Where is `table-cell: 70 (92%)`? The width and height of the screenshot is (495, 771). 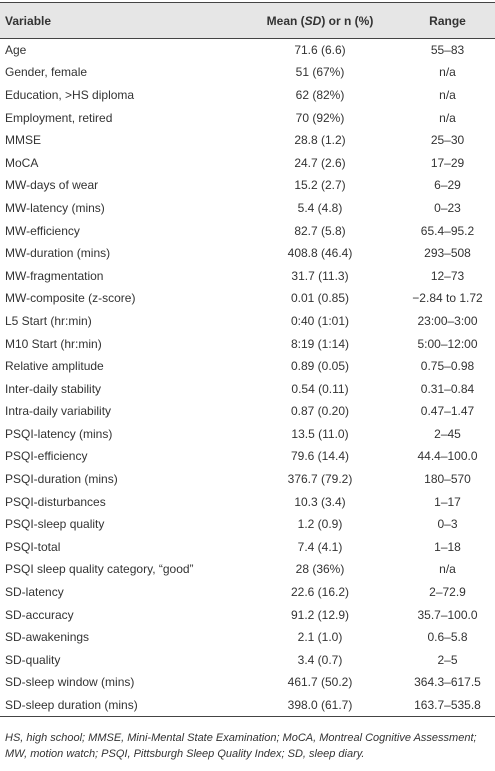 table-cell: 70 (92%) is located at coordinates (320, 117).